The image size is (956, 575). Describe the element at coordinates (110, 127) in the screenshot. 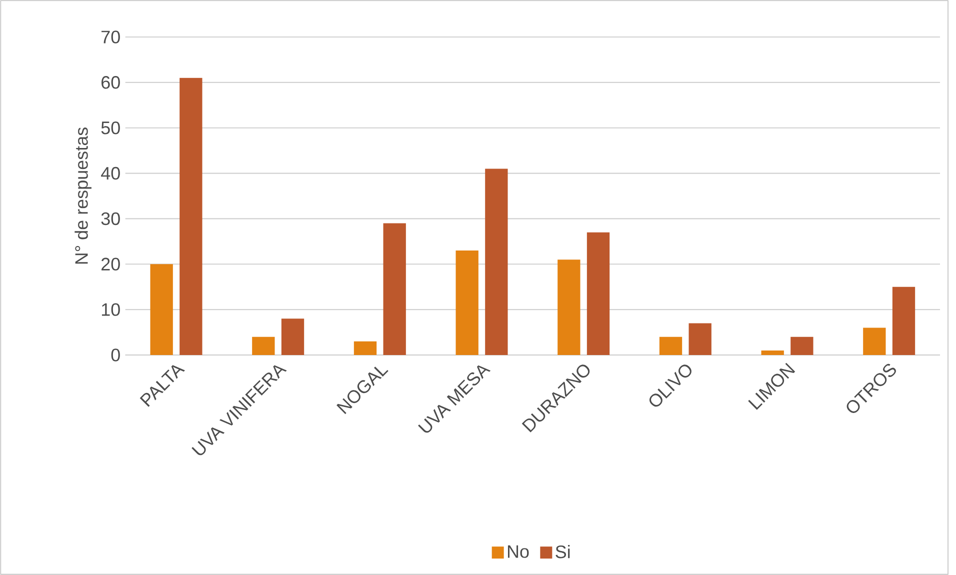

I see `y-tick-label: 50` at that location.